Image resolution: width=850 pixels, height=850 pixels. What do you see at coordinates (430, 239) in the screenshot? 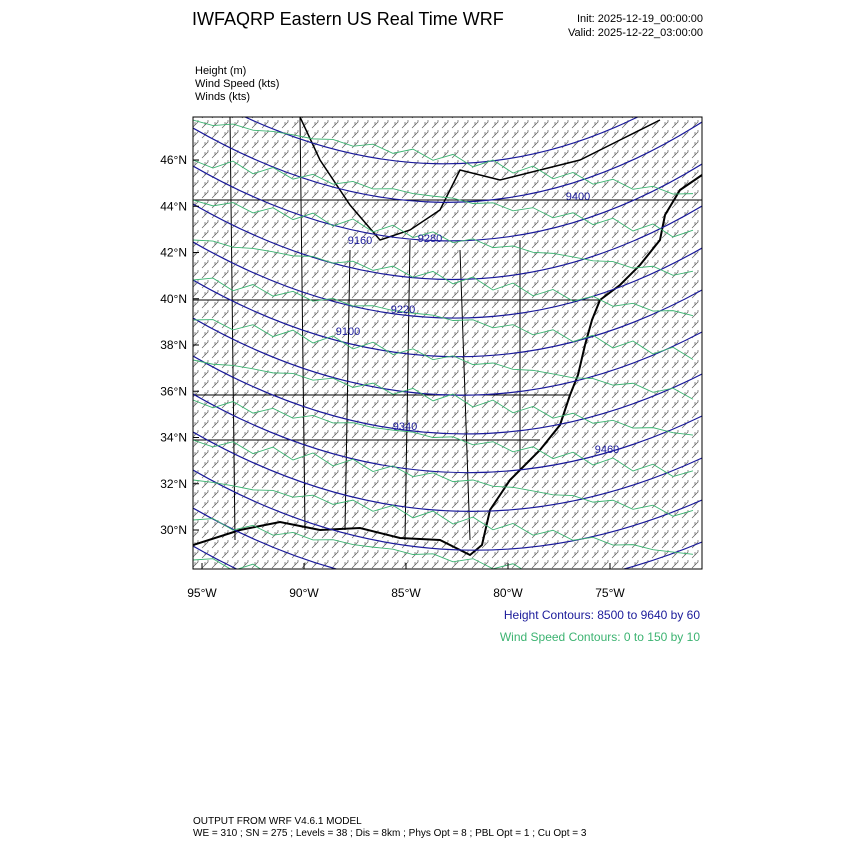
I see `contour-label: 9280` at bounding box center [430, 239].